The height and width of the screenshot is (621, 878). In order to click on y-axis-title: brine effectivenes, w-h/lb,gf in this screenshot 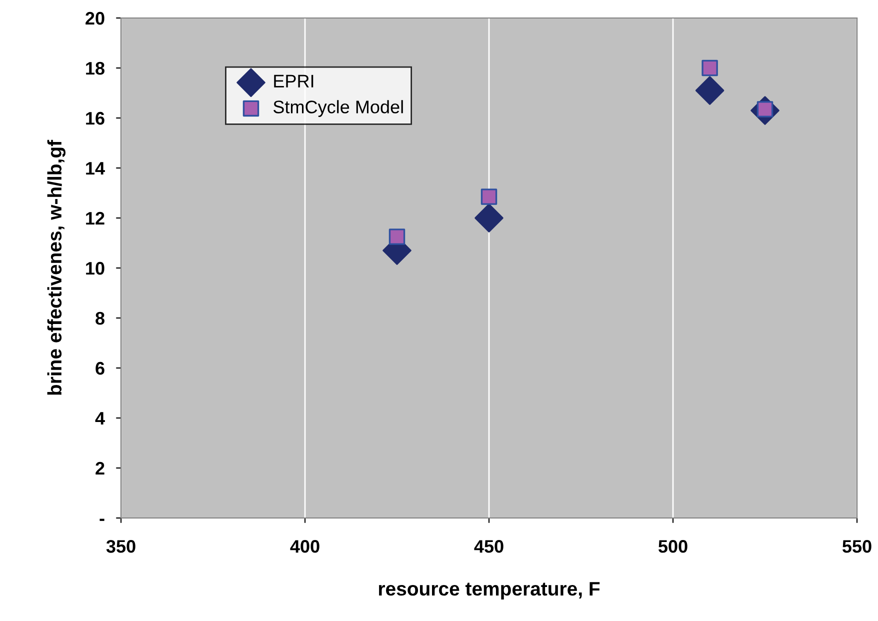, I will do `click(56, 267)`.